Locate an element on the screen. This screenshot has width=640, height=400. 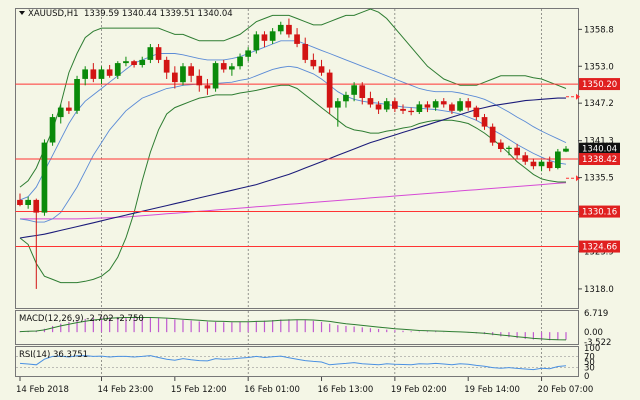
macd-signal-line is located at coordinates (293, 329).